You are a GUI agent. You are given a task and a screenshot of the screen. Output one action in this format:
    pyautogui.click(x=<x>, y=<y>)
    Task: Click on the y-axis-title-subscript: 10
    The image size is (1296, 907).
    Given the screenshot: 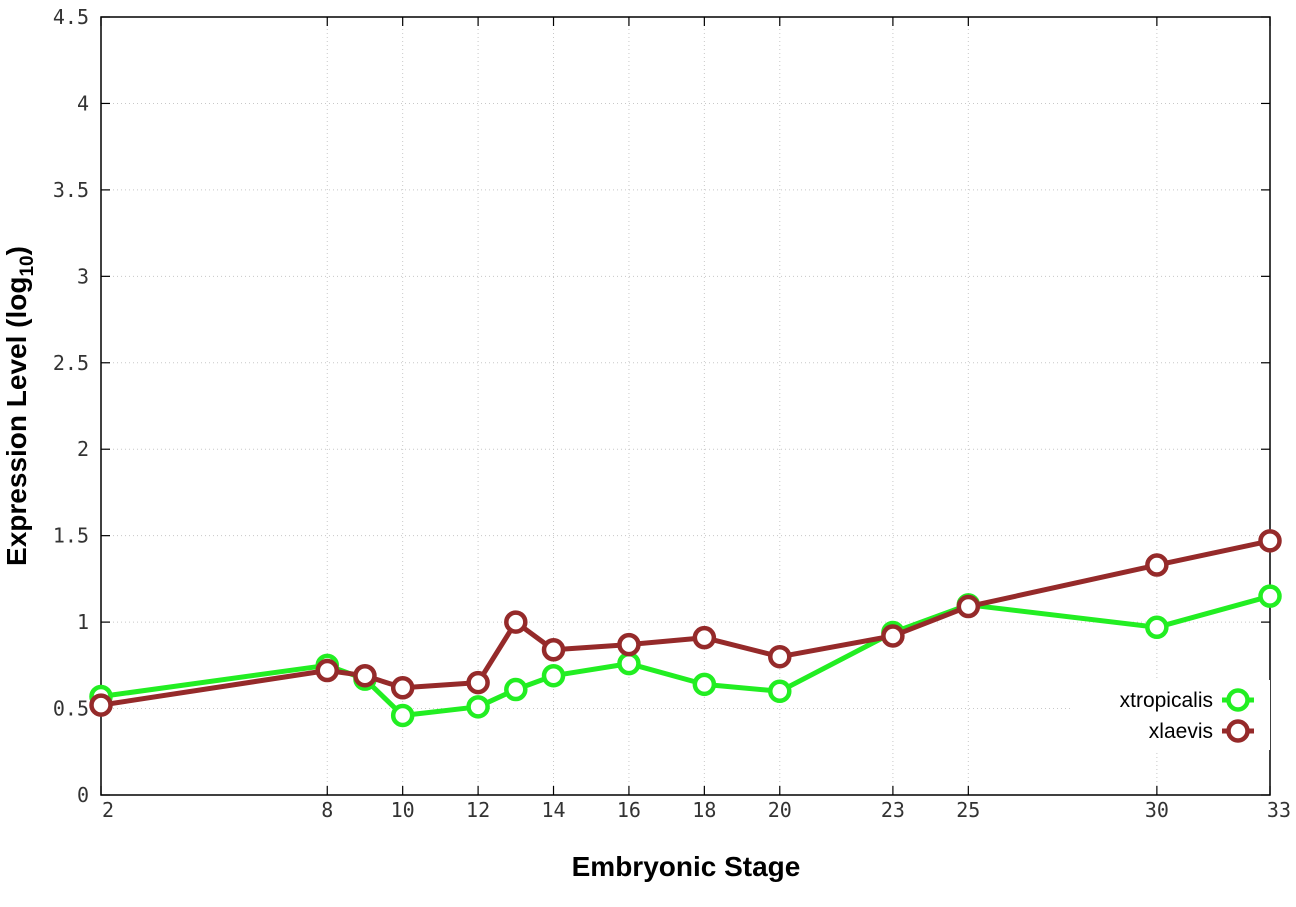 What is the action you would take?
    pyautogui.click(x=27, y=265)
    